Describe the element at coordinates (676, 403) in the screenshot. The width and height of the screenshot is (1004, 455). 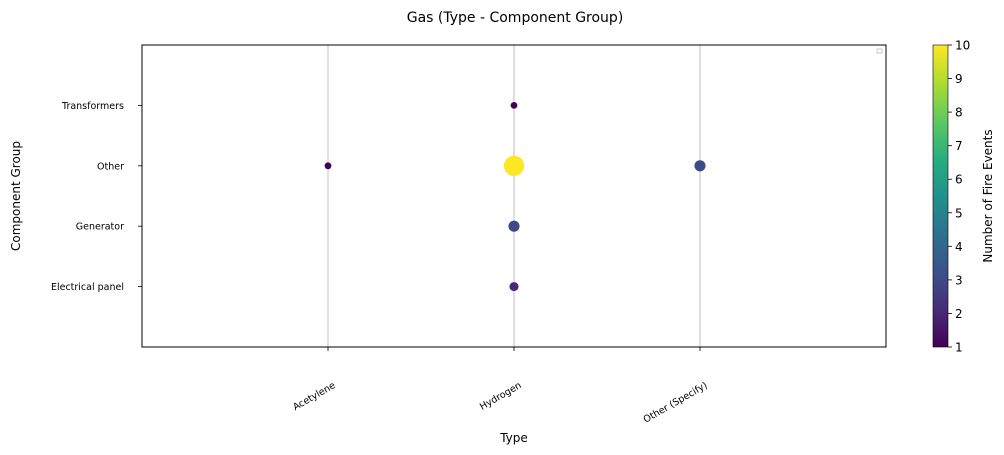
I see `x-tick-label: Other (Specify)` at that location.